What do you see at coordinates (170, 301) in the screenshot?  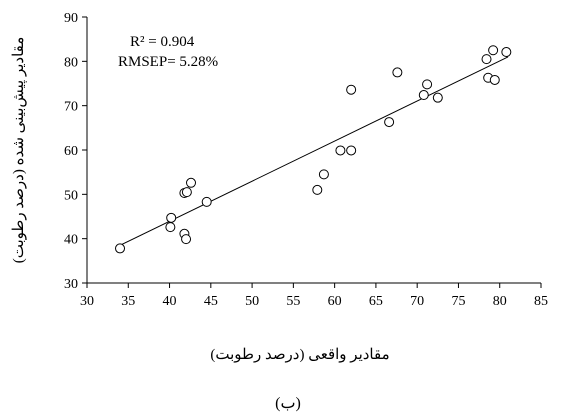 I see `x-tick-label: 40` at bounding box center [170, 301].